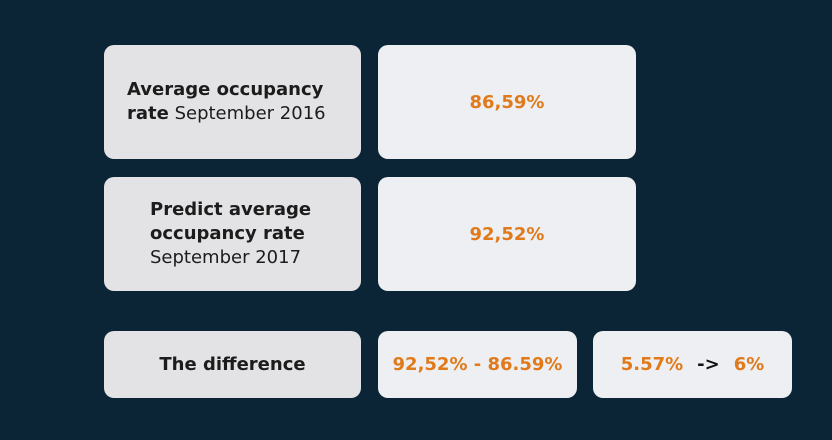 This screenshot has height=440, width=832. I want to click on difference-formula-card: 92,52% - 86.59%, so click(477, 364).